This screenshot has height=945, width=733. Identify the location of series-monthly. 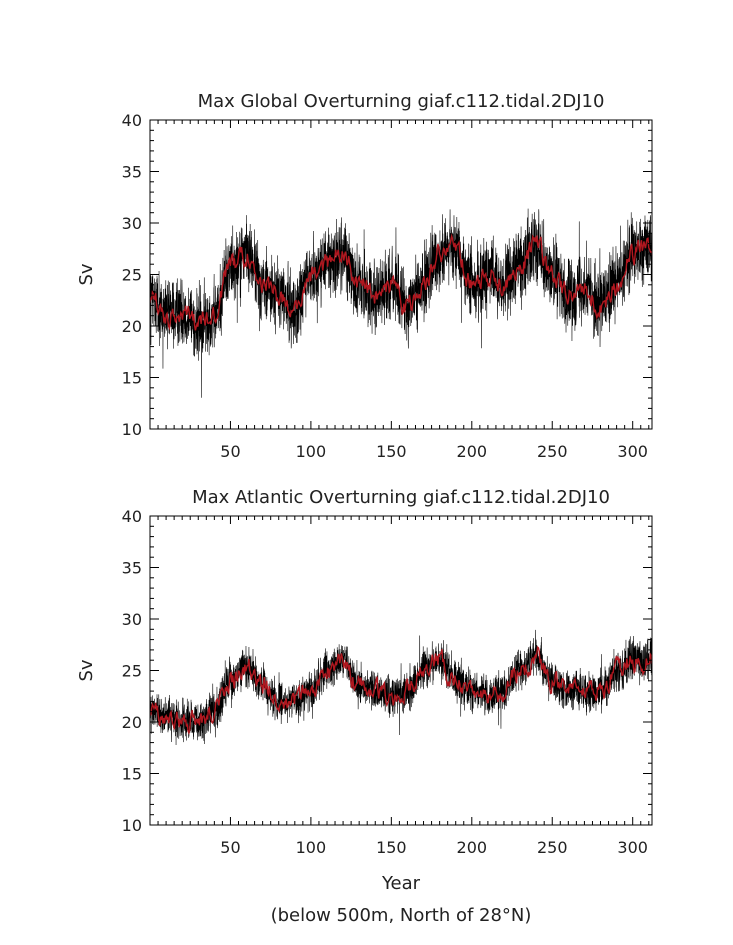
(401, 303).